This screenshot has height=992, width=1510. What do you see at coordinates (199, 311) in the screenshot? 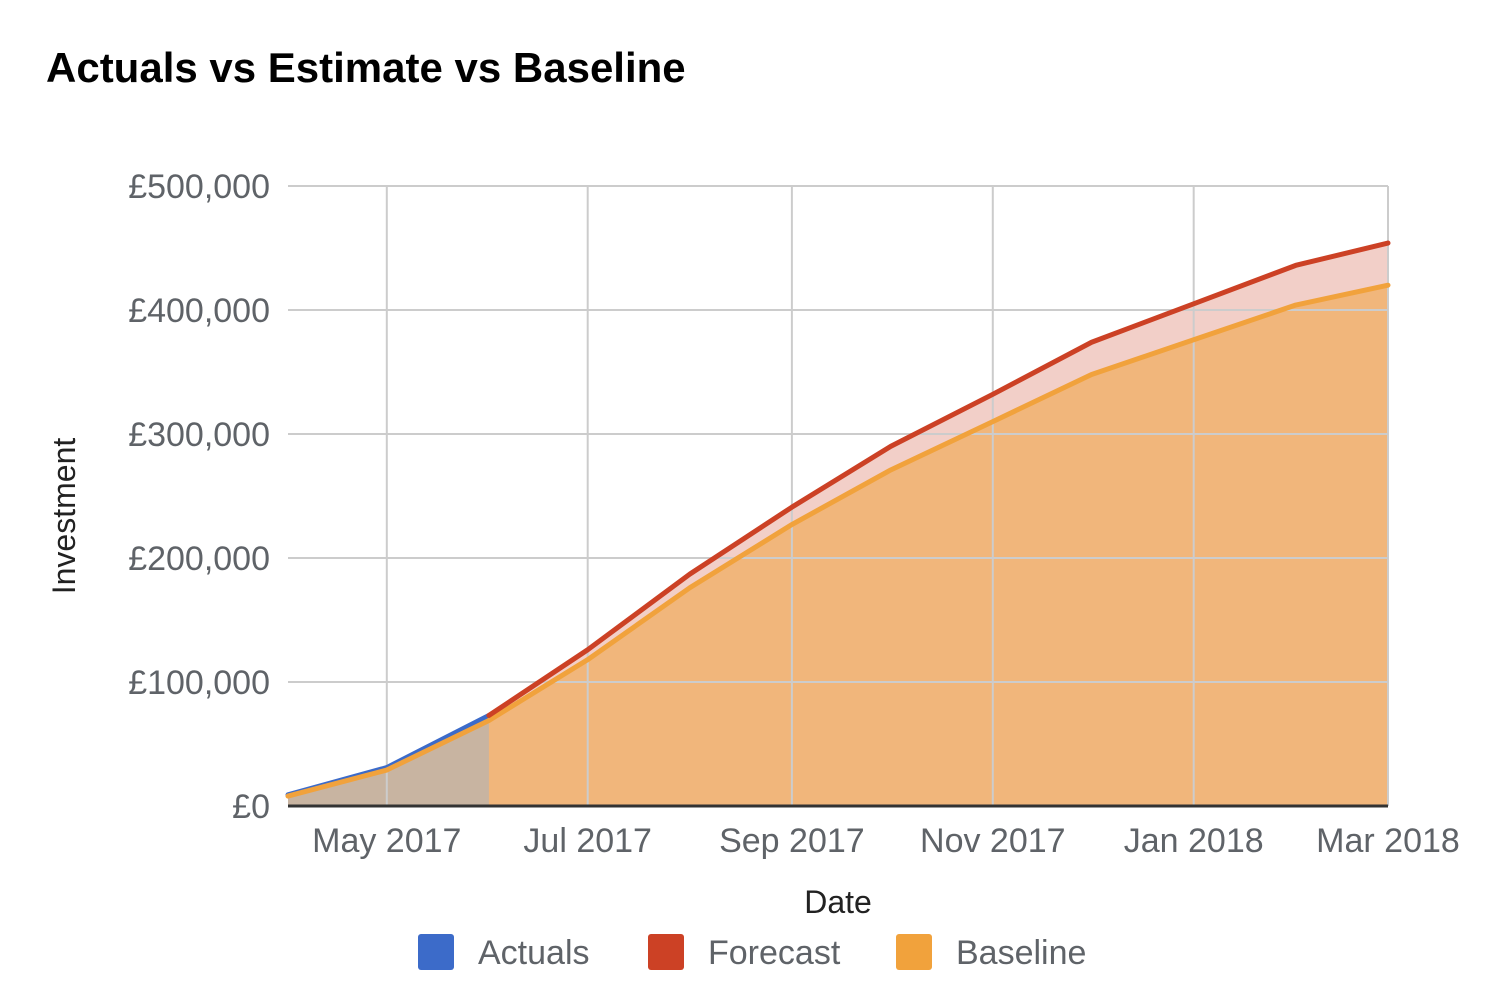
I see `y-tick-label: £400,000` at bounding box center [199, 311].